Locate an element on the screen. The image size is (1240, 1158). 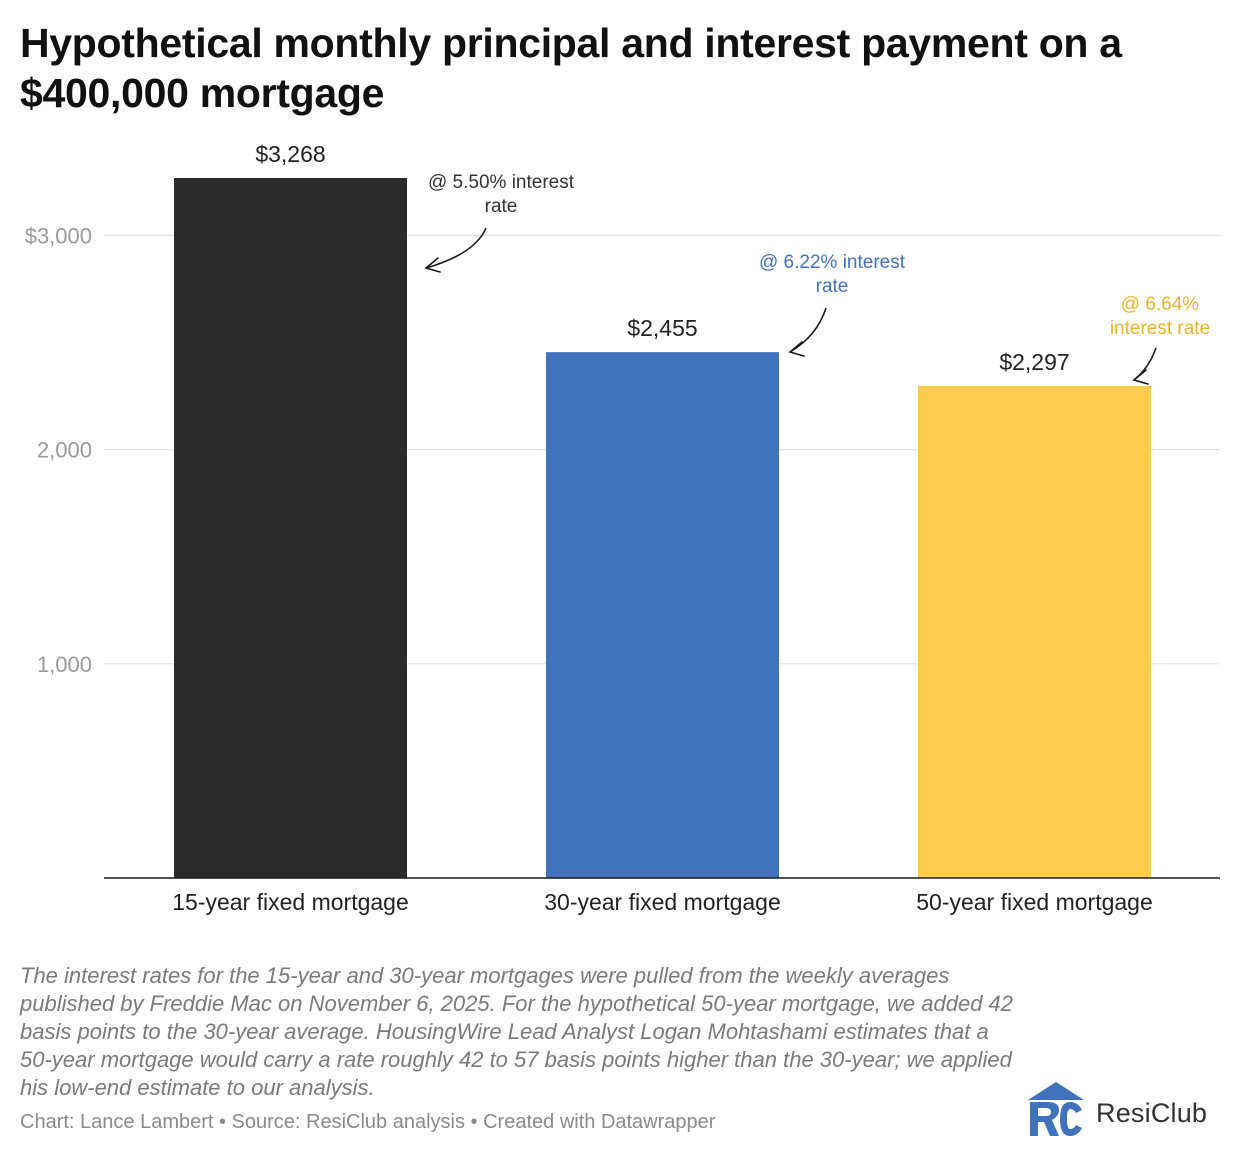
category-label: 30-year fixed mortgage is located at coordinates (662, 902).